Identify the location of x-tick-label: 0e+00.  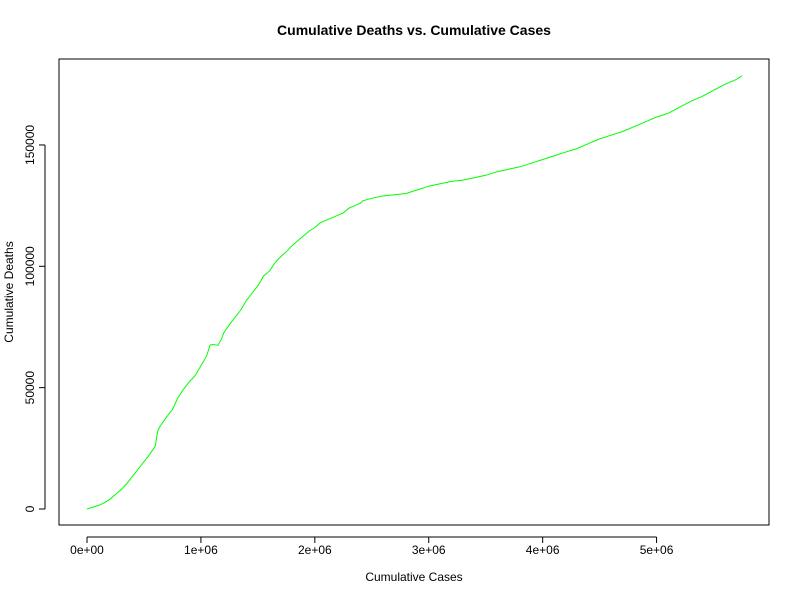
(87, 550).